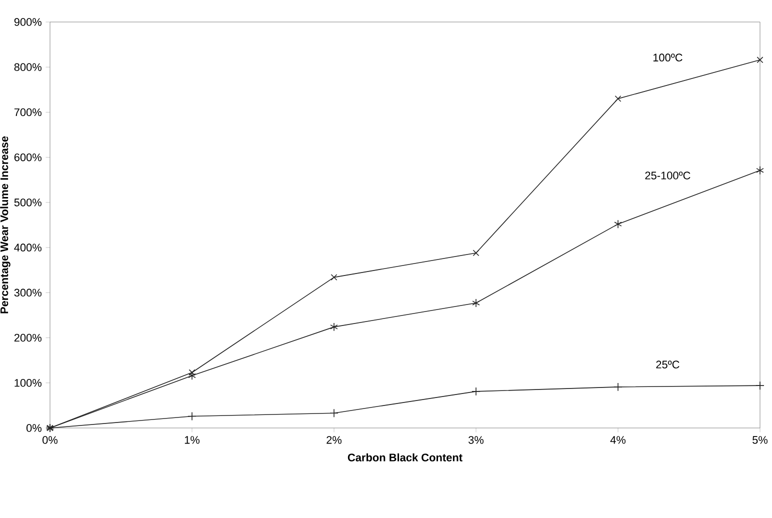  What do you see at coordinates (405, 457) in the screenshot?
I see `x-axis-title: Carbon Black Content` at bounding box center [405, 457].